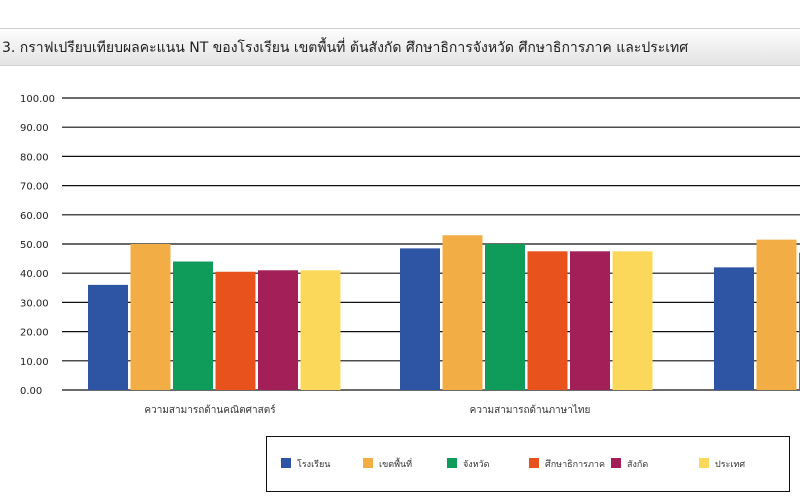  Describe the element at coordinates (530, 410) in the screenshot. I see `x-category-label: ความสามารถด้านภาษาไทย` at that location.